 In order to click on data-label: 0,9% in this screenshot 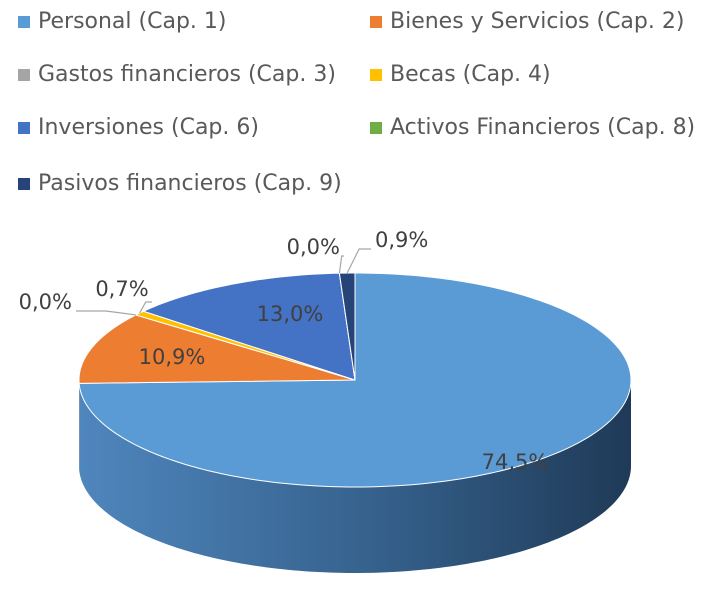, I will do `click(401, 240)`.